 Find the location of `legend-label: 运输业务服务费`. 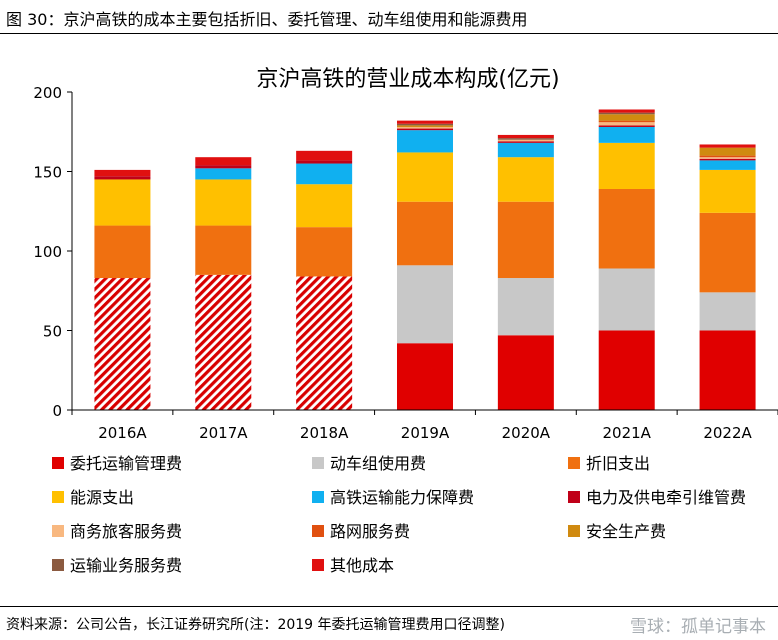

legend-label: 运输业务服务费 is located at coordinates (126, 565).